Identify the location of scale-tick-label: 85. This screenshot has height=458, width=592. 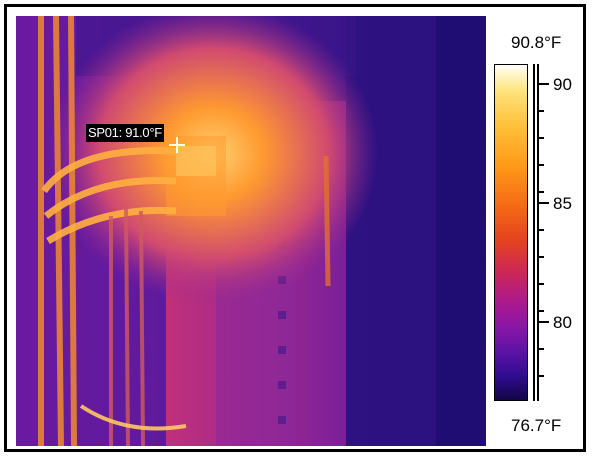
(562, 203).